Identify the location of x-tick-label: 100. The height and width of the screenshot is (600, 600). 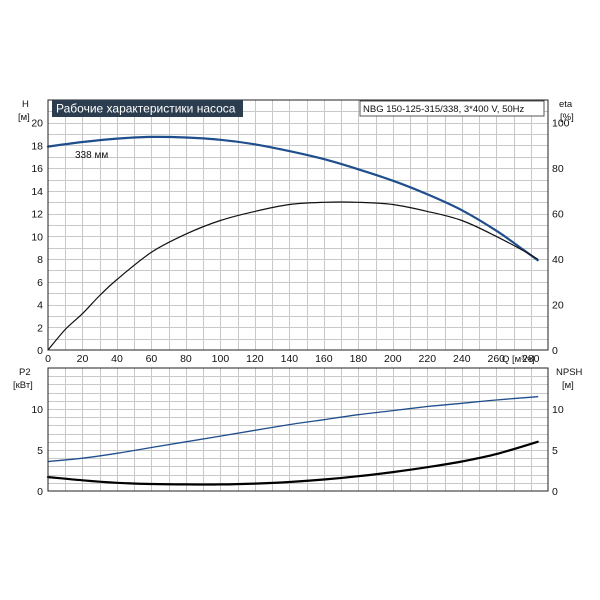
(221, 359).